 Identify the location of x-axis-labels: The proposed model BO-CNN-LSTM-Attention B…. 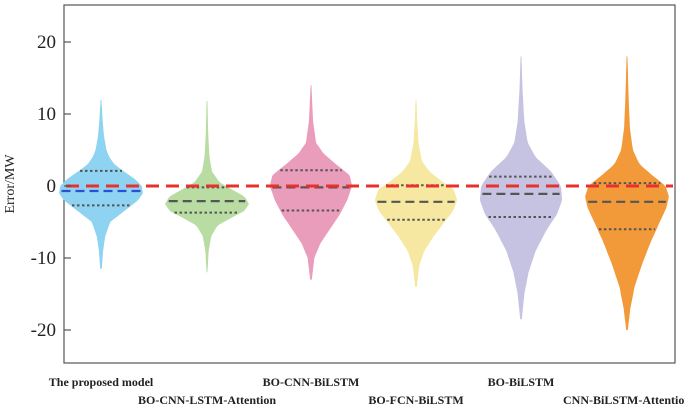
(367, 391).